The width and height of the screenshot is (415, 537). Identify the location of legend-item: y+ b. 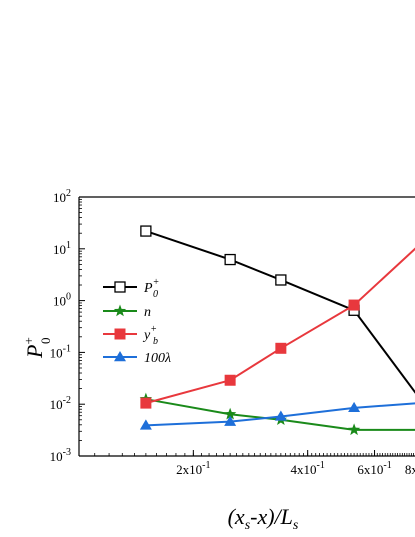
(130, 335).